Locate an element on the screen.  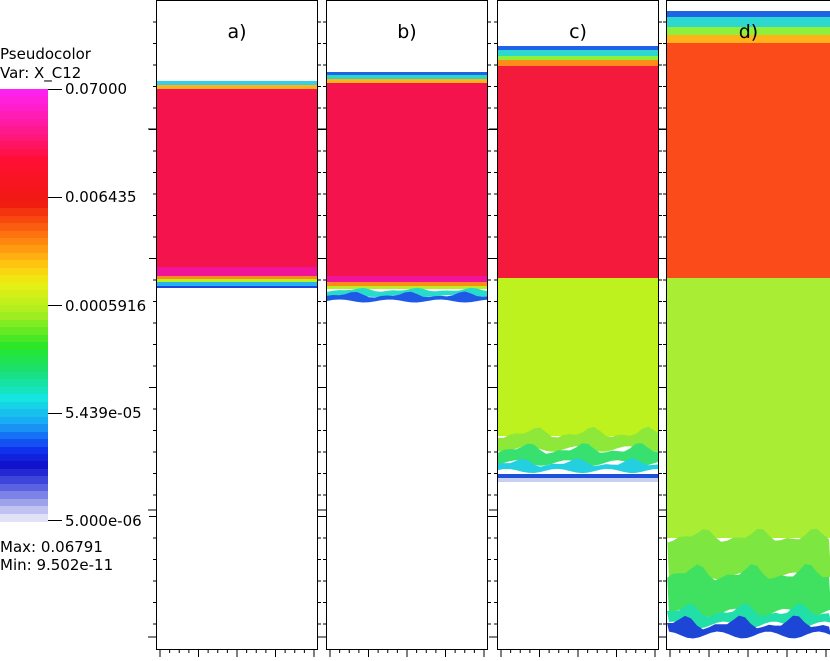
panel-a-plot is located at coordinates (237, 184).